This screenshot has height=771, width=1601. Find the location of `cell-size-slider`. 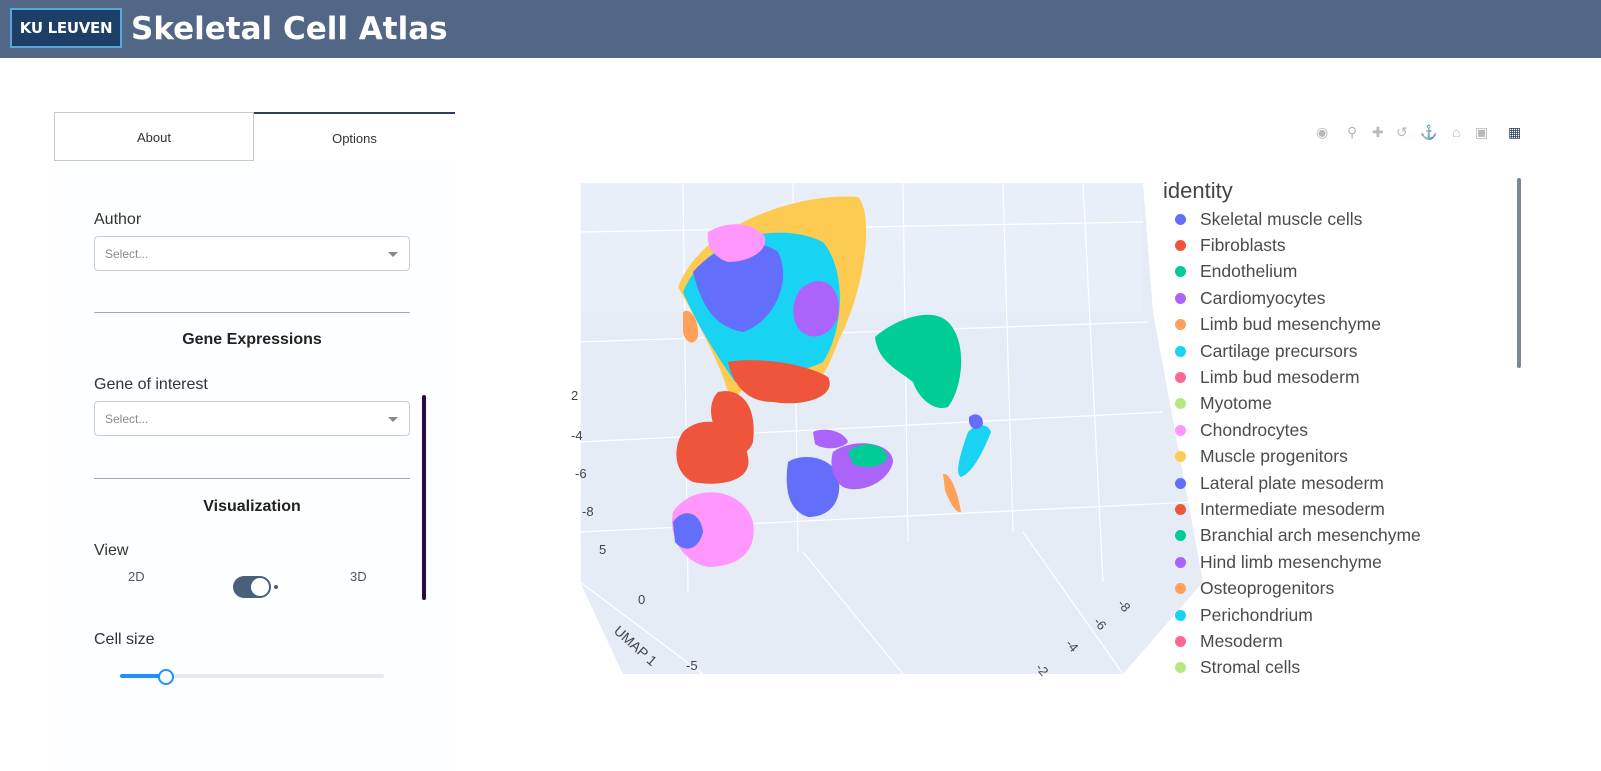

cell-size-slider is located at coordinates (252, 676).